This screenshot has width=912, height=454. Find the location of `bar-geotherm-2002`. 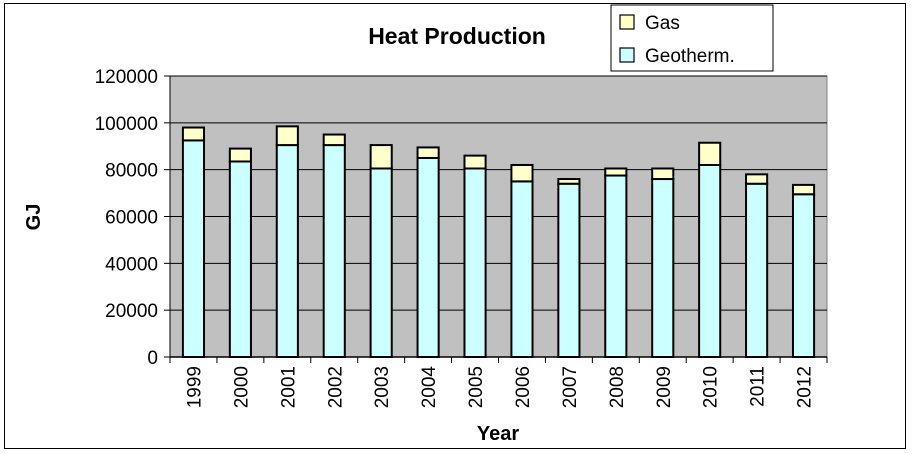

bar-geotherm-2002 is located at coordinates (334, 251).